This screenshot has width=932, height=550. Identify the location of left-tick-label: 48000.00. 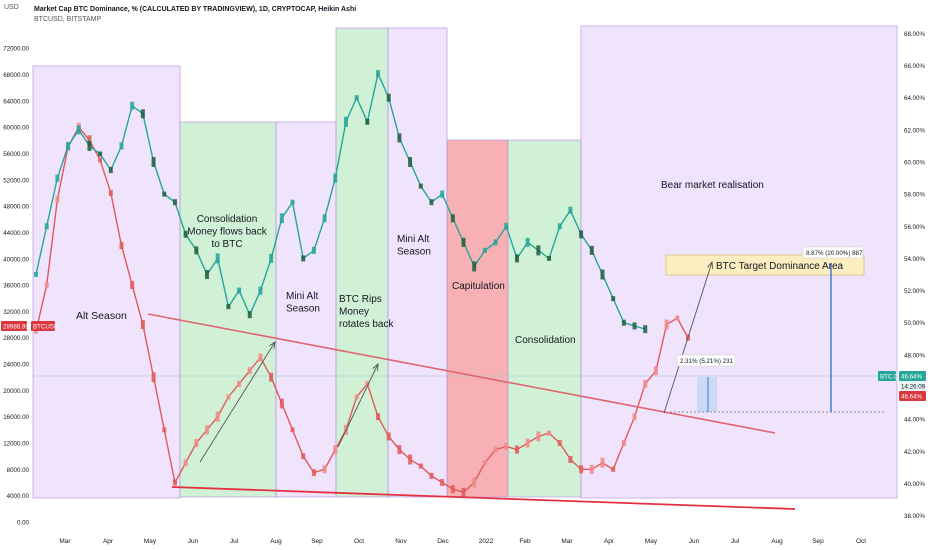
(16, 207).